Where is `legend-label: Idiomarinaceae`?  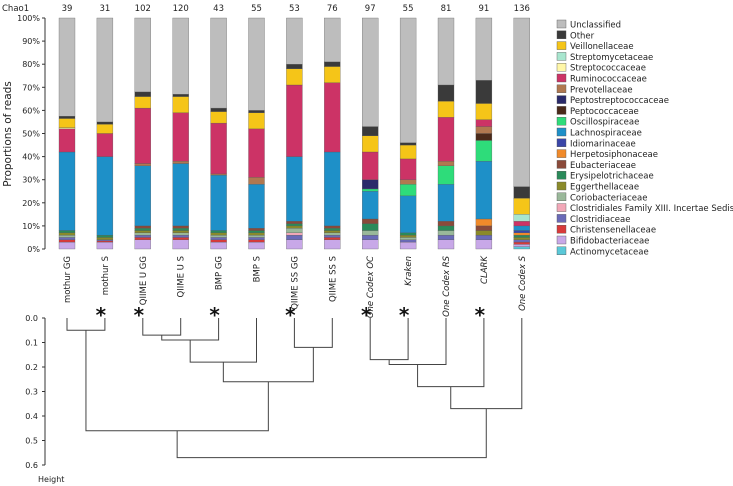 legend-label: Idiomarinaceae is located at coordinates (603, 144).